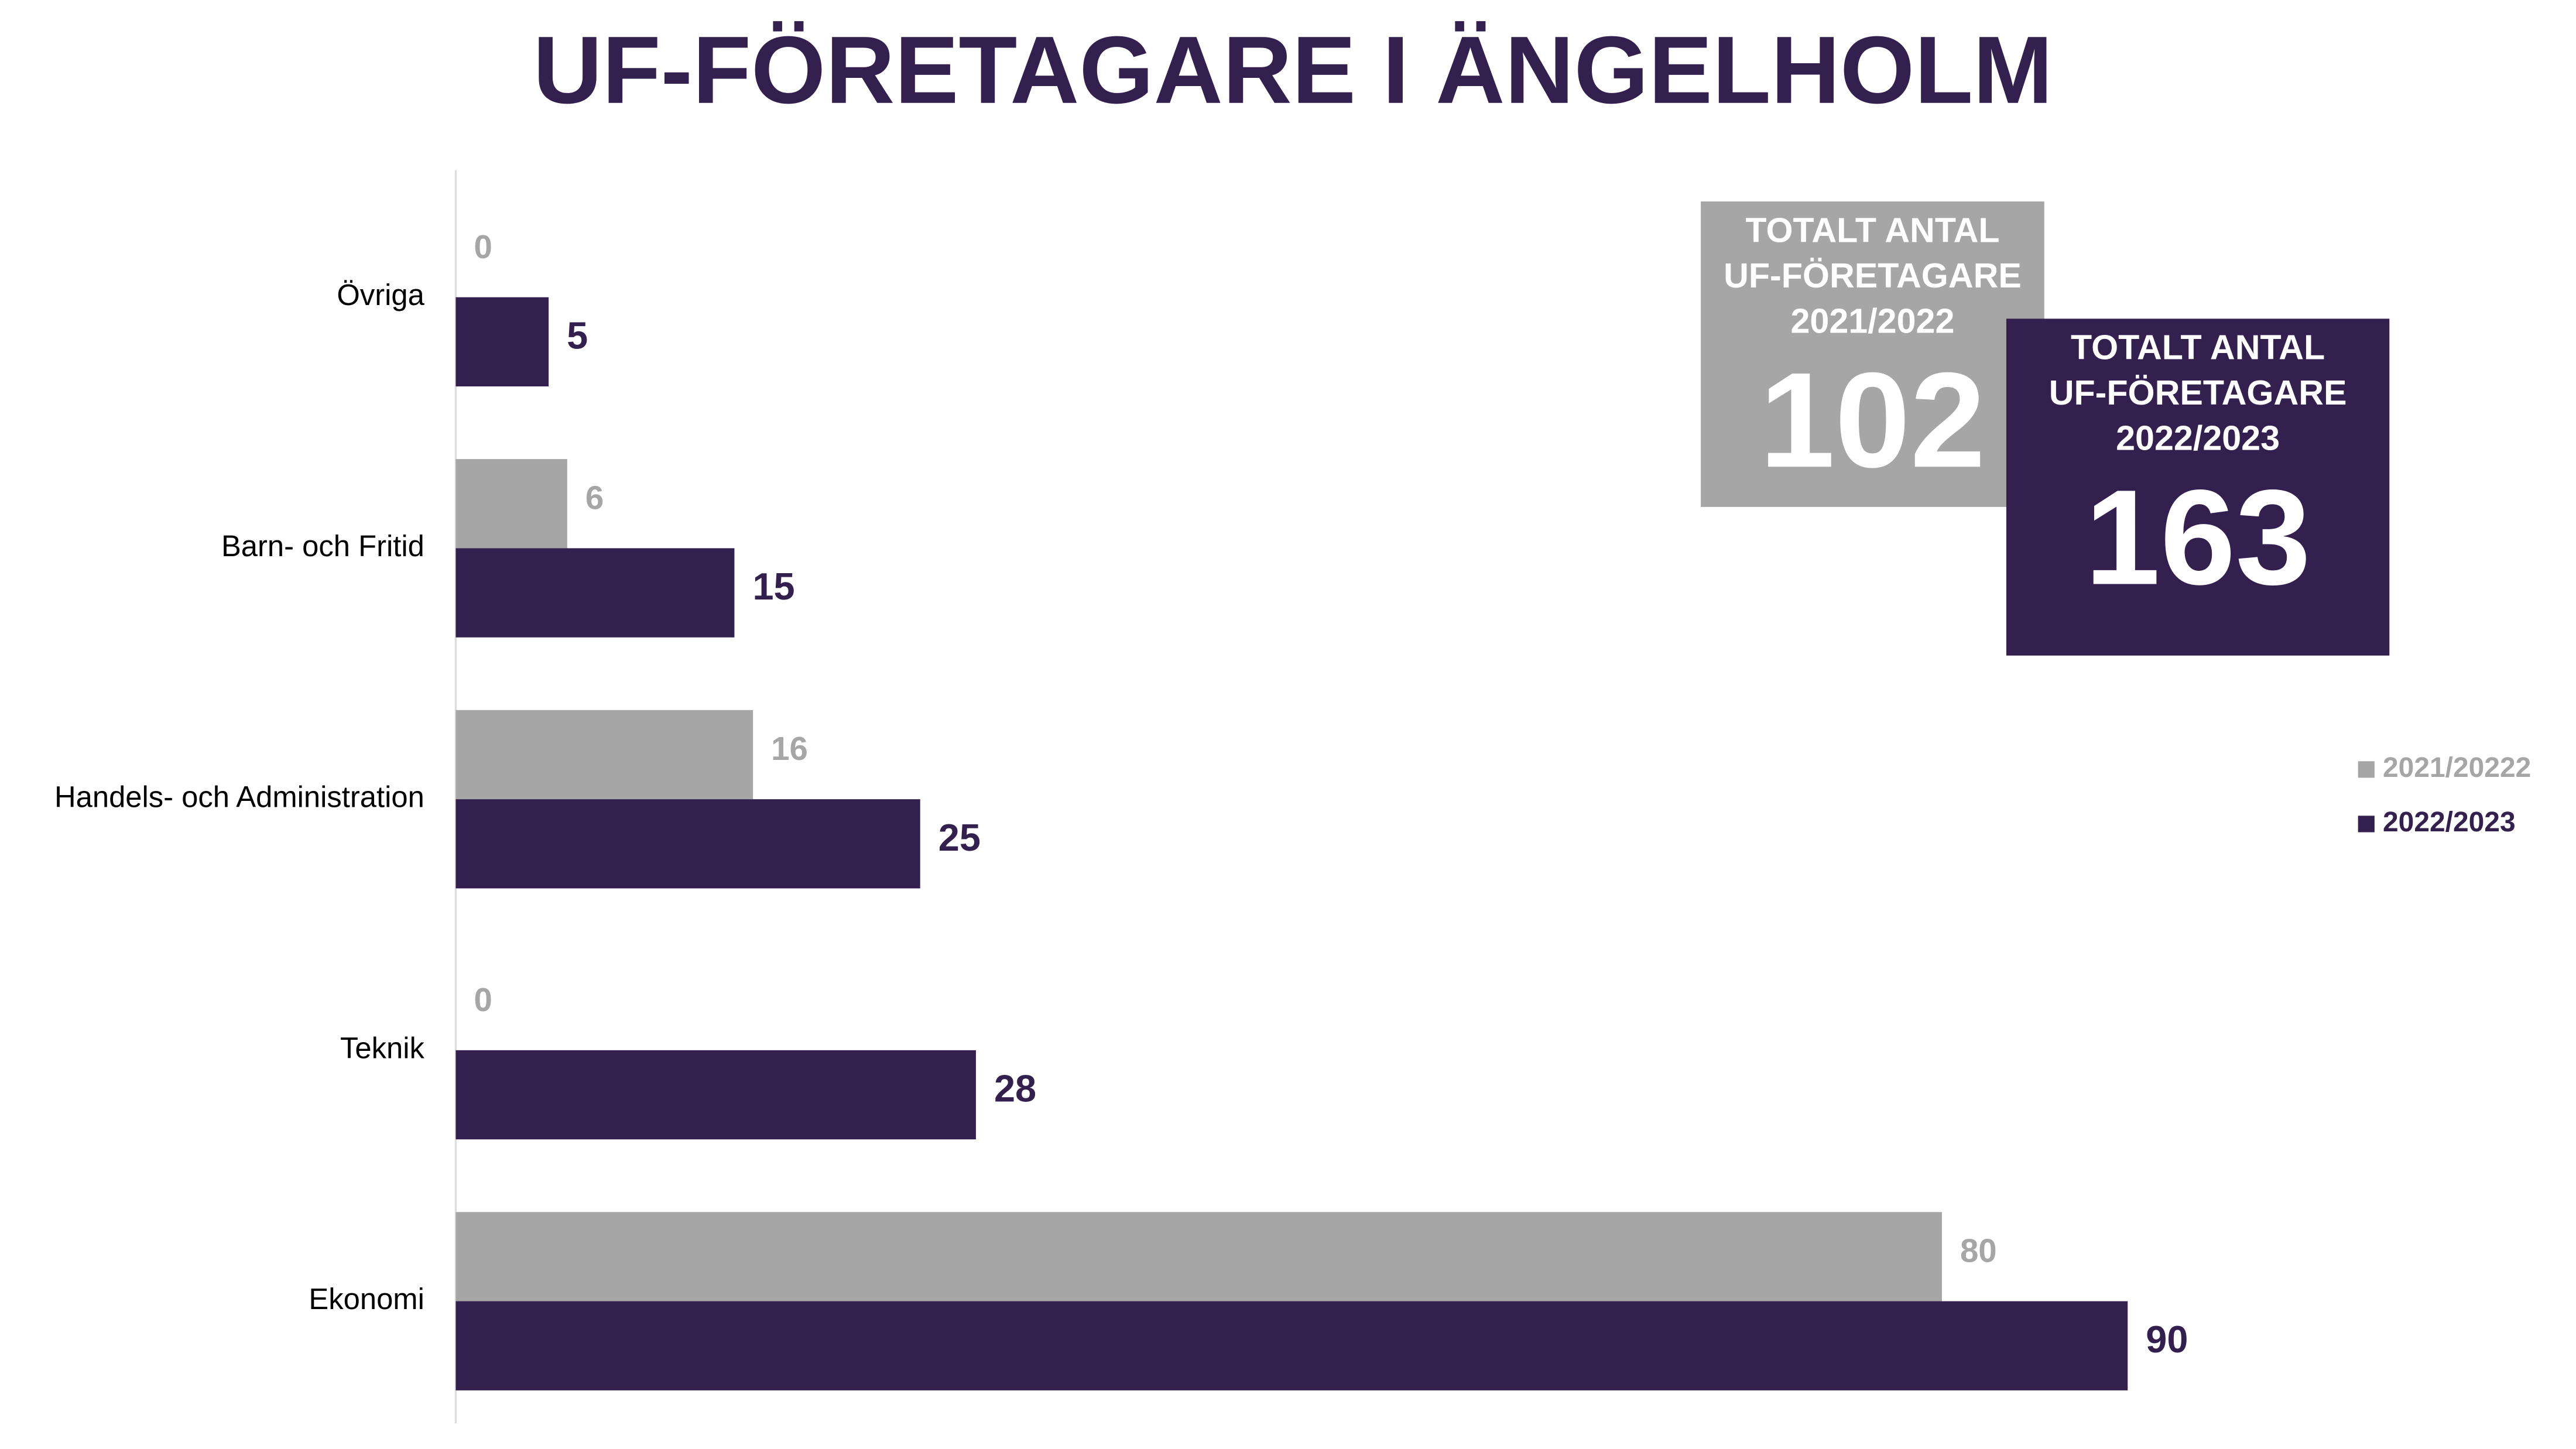 The width and height of the screenshot is (2576, 1449). What do you see at coordinates (789, 748) in the screenshot?
I see `data-label: 16` at bounding box center [789, 748].